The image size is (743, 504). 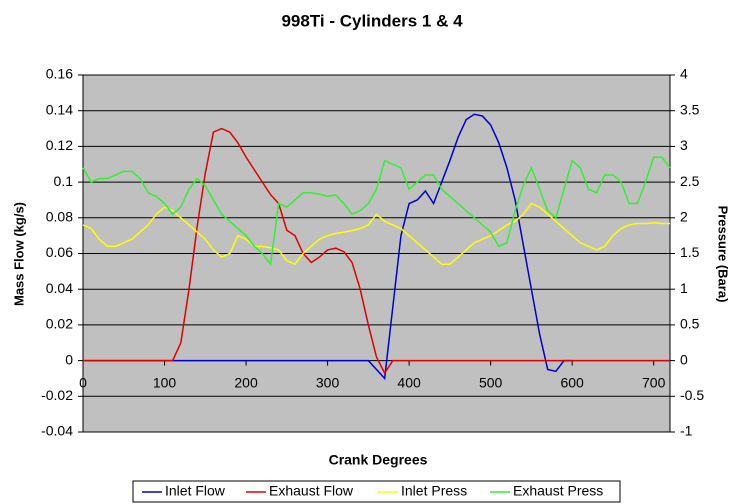 I want to click on legend-label: Exhaust Flow, so click(x=311, y=491).